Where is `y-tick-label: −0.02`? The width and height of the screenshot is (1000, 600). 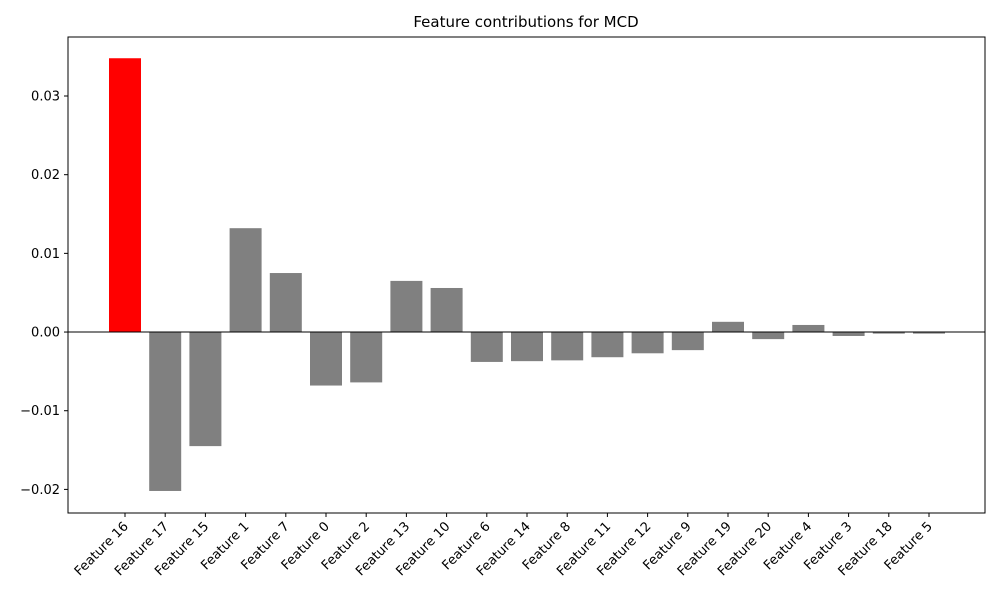 y-tick-label: −0.02 is located at coordinates (40, 490).